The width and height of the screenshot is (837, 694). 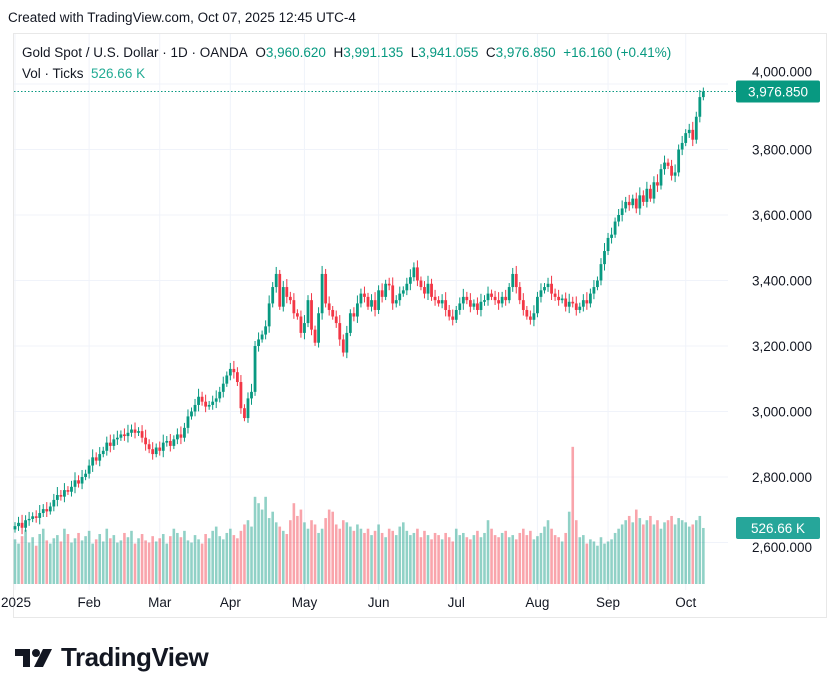 I want to click on price-tick-label: 3,600.000, so click(x=782, y=215).